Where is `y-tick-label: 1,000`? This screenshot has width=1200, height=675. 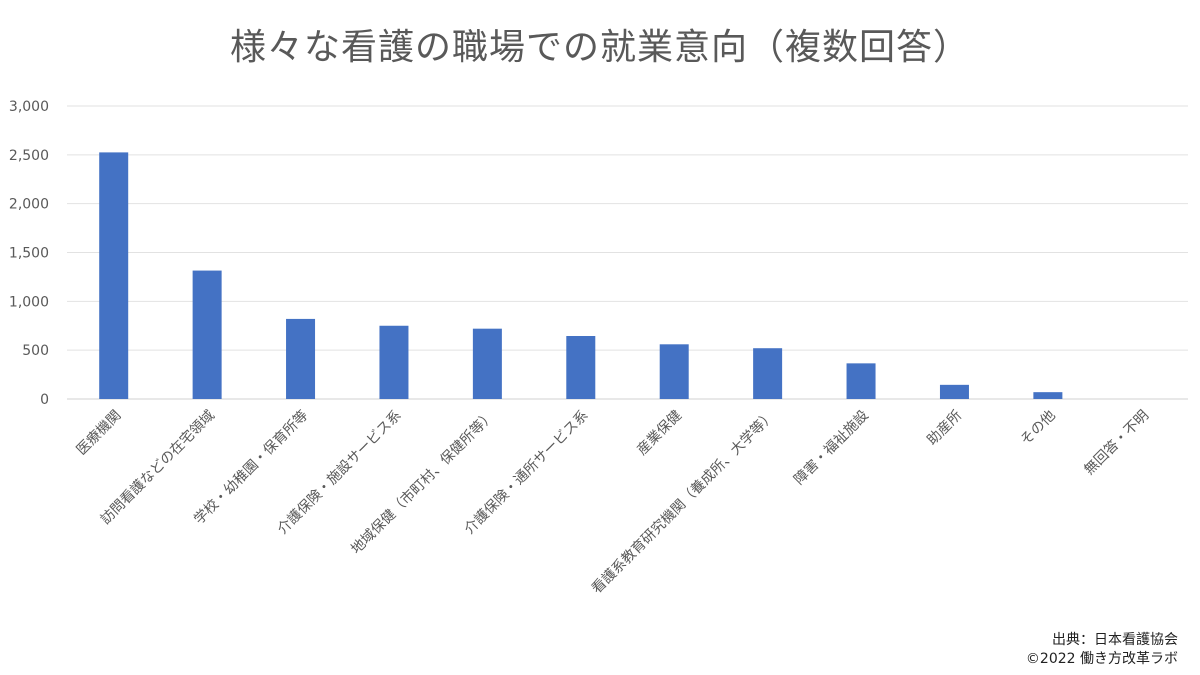 y-tick-label: 1,000 is located at coordinates (29, 302).